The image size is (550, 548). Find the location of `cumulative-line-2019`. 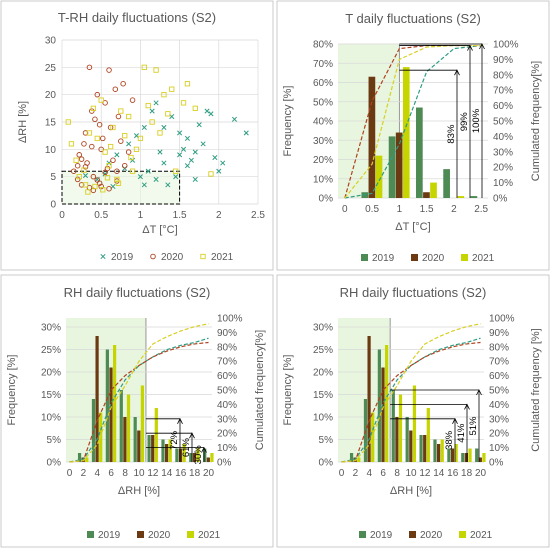

cumulative-line-2019 is located at coordinates (413, 121).